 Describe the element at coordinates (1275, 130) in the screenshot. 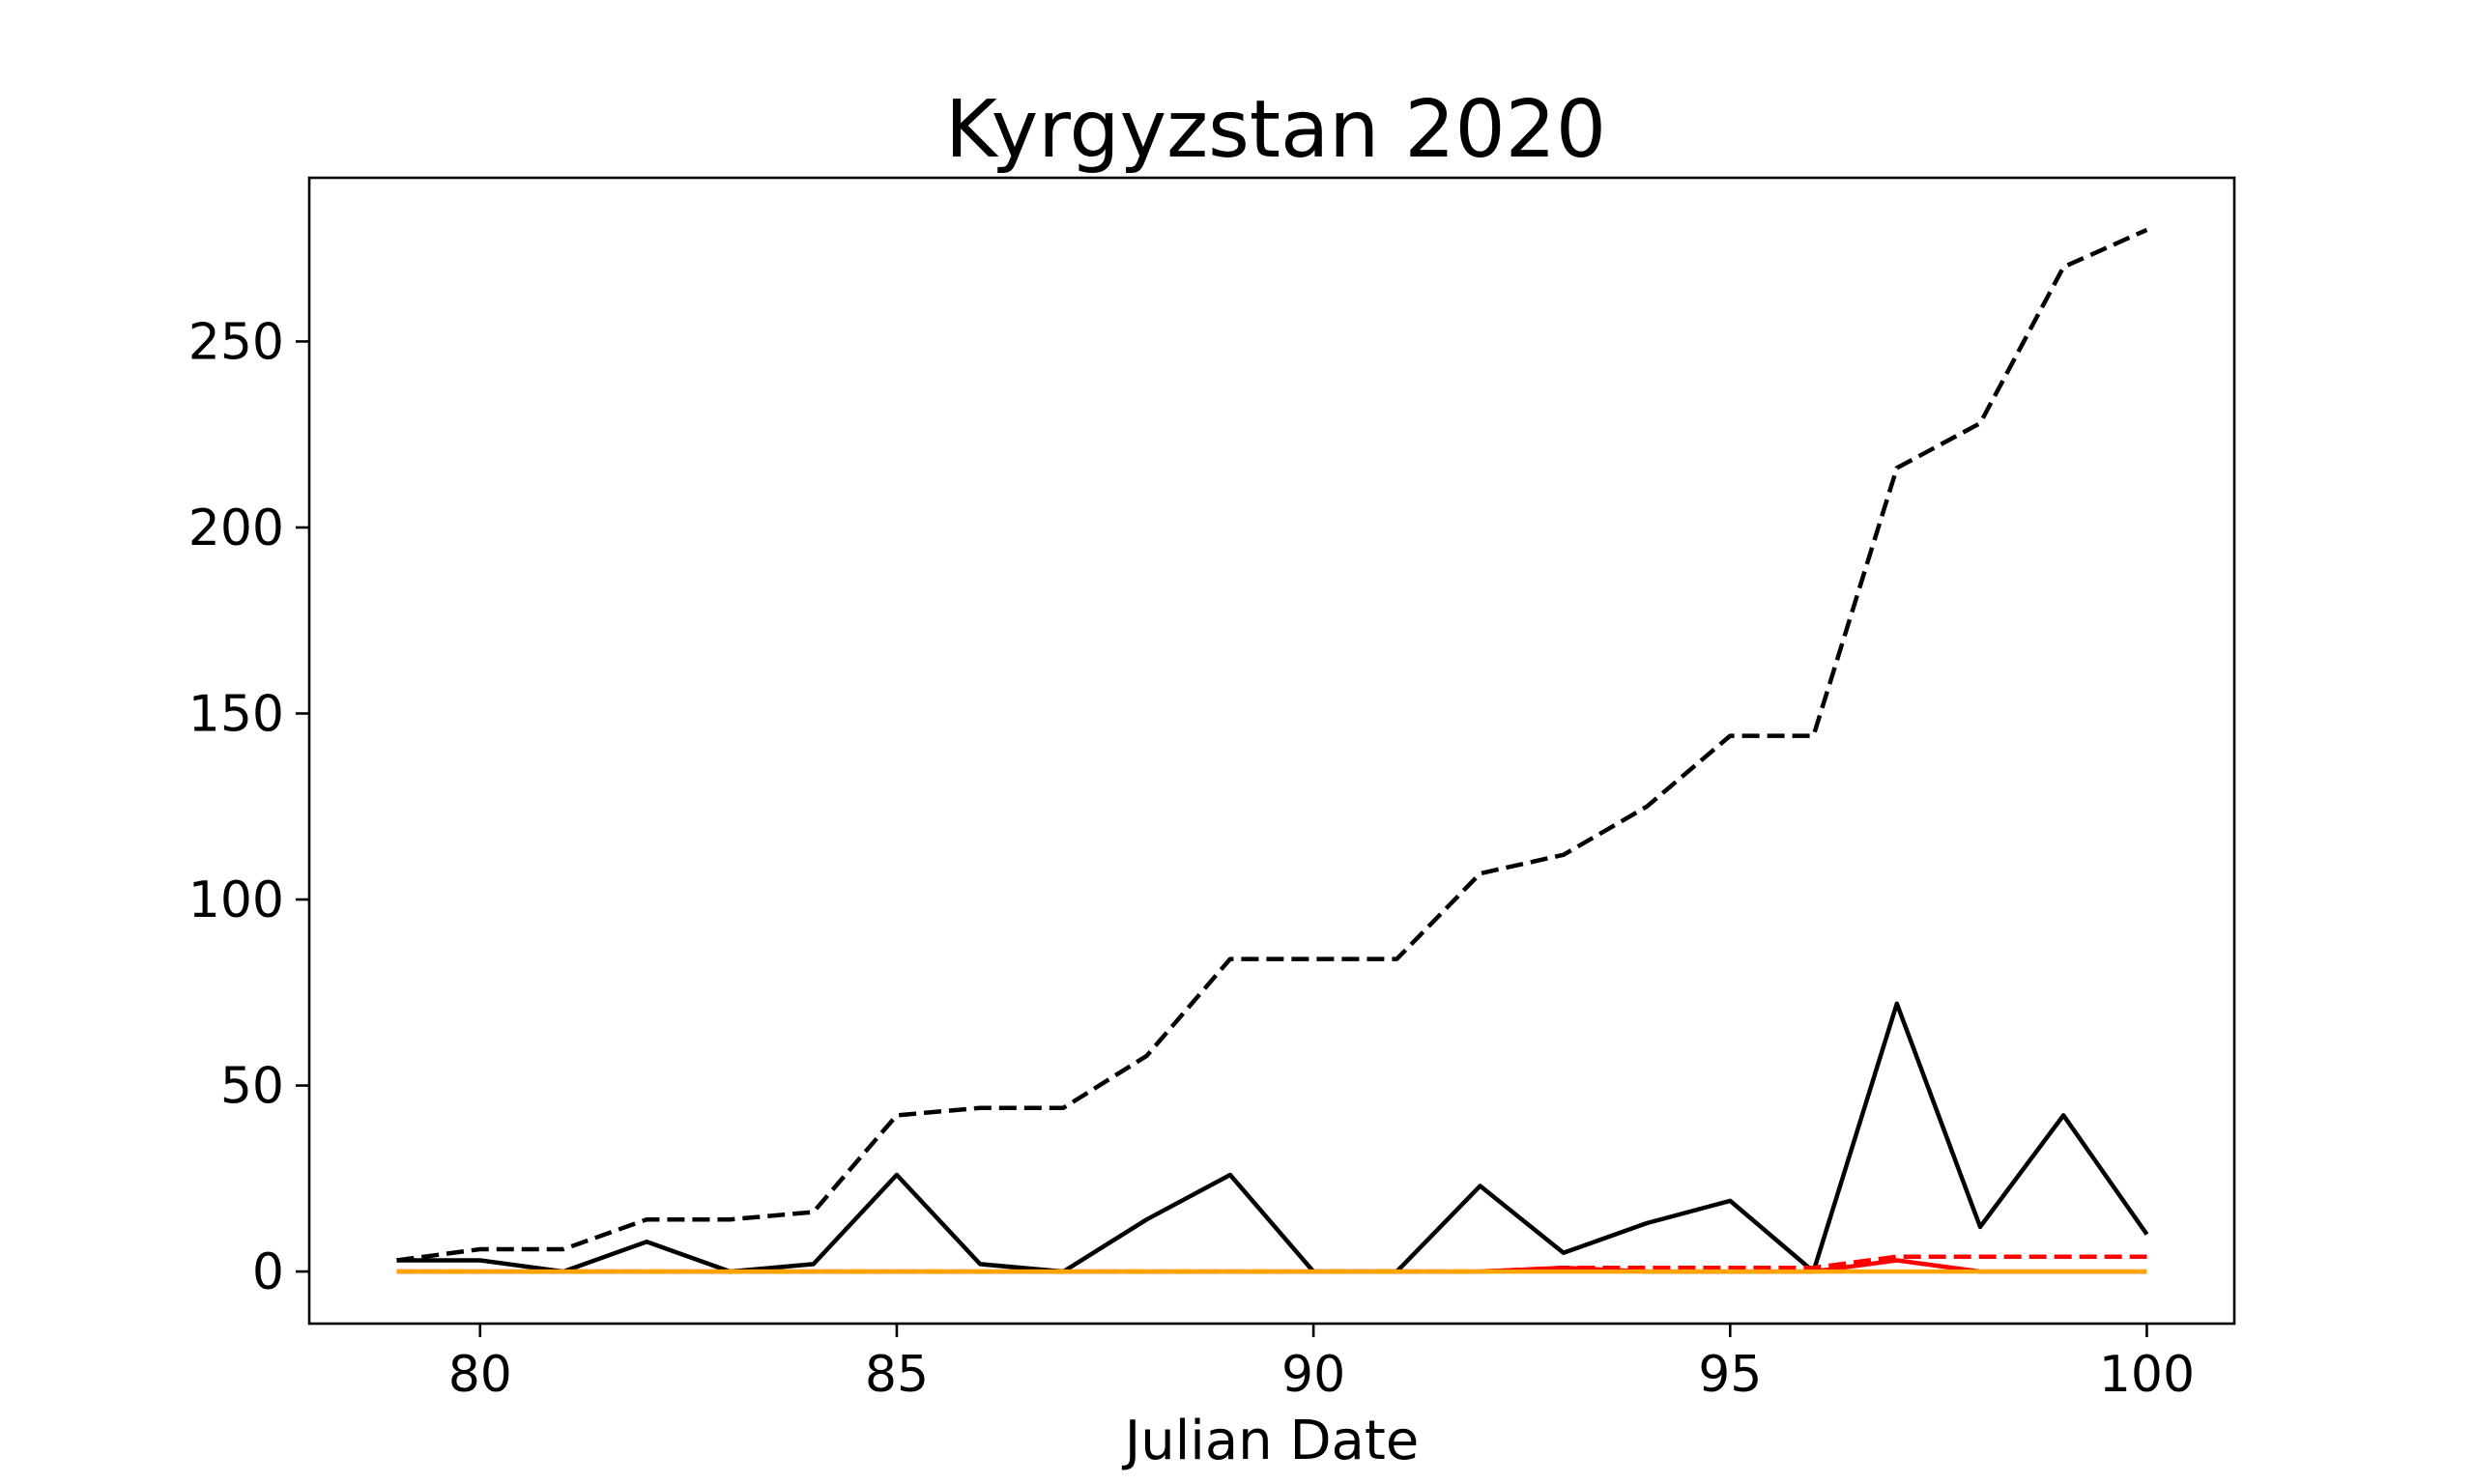

I see `chart-title: Kyrgyzstan 2020` at that location.